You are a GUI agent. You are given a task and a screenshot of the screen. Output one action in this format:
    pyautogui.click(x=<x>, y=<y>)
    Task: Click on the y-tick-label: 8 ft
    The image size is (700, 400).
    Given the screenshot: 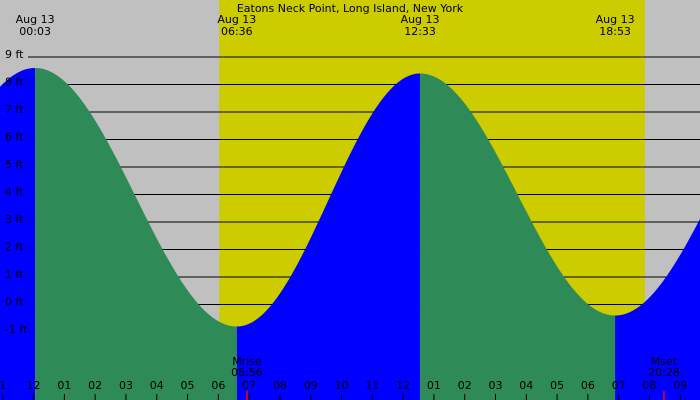 What is the action you would take?
    pyautogui.click(x=14, y=81)
    